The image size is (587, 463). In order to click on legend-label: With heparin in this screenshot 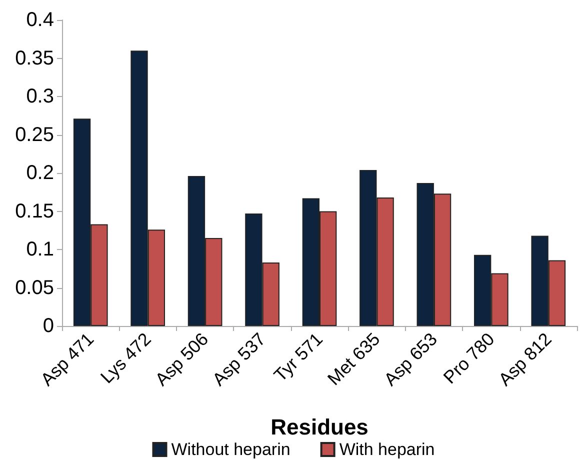, I will do `click(387, 449)`.